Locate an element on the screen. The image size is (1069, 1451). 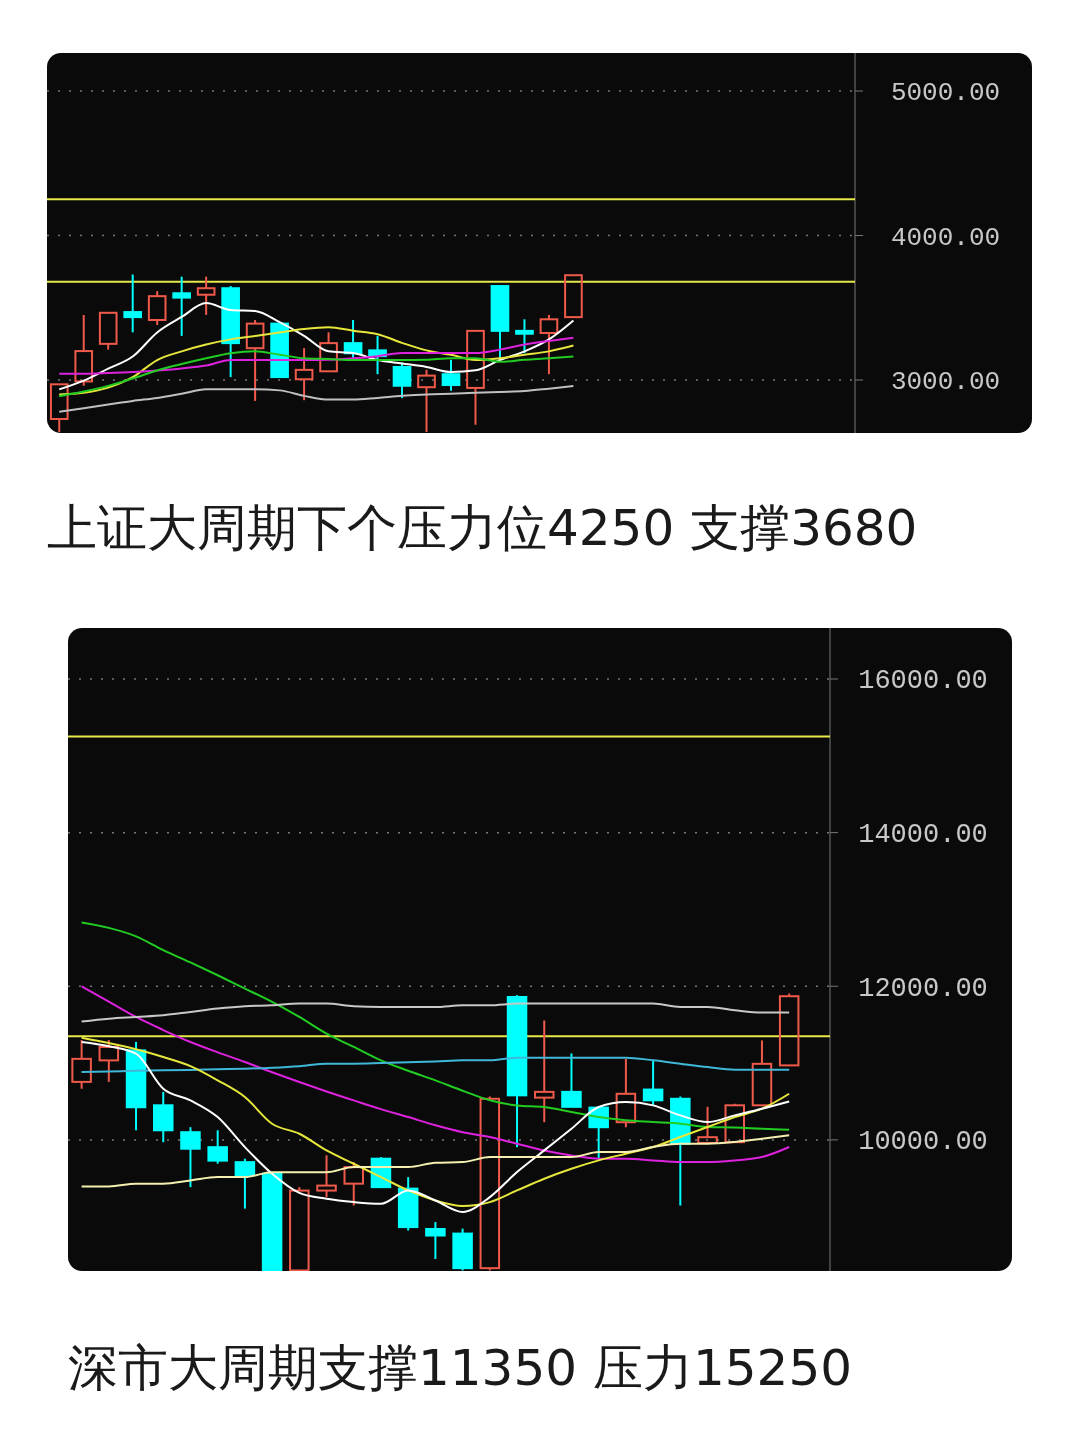
y-tick-label: 10000.00 is located at coordinates (923, 1142).